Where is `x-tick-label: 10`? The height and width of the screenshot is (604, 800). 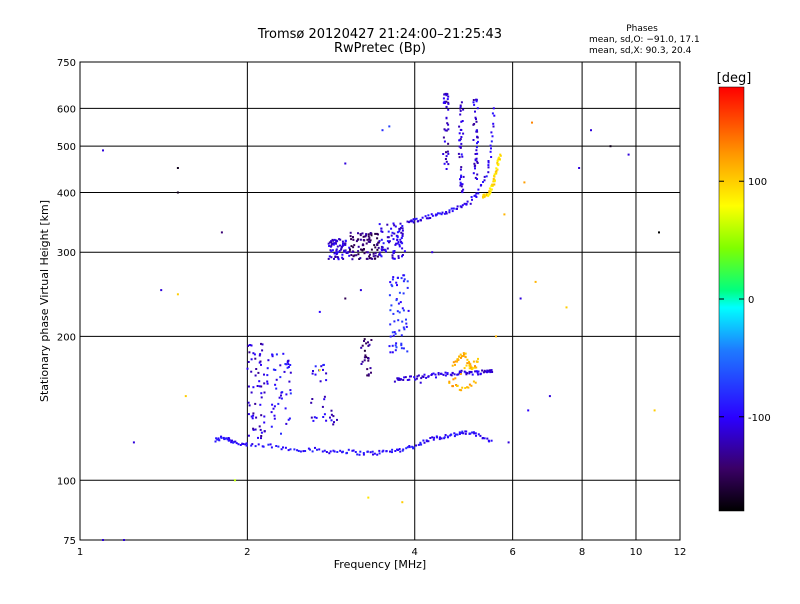 x-tick-label: 10 is located at coordinates (636, 552).